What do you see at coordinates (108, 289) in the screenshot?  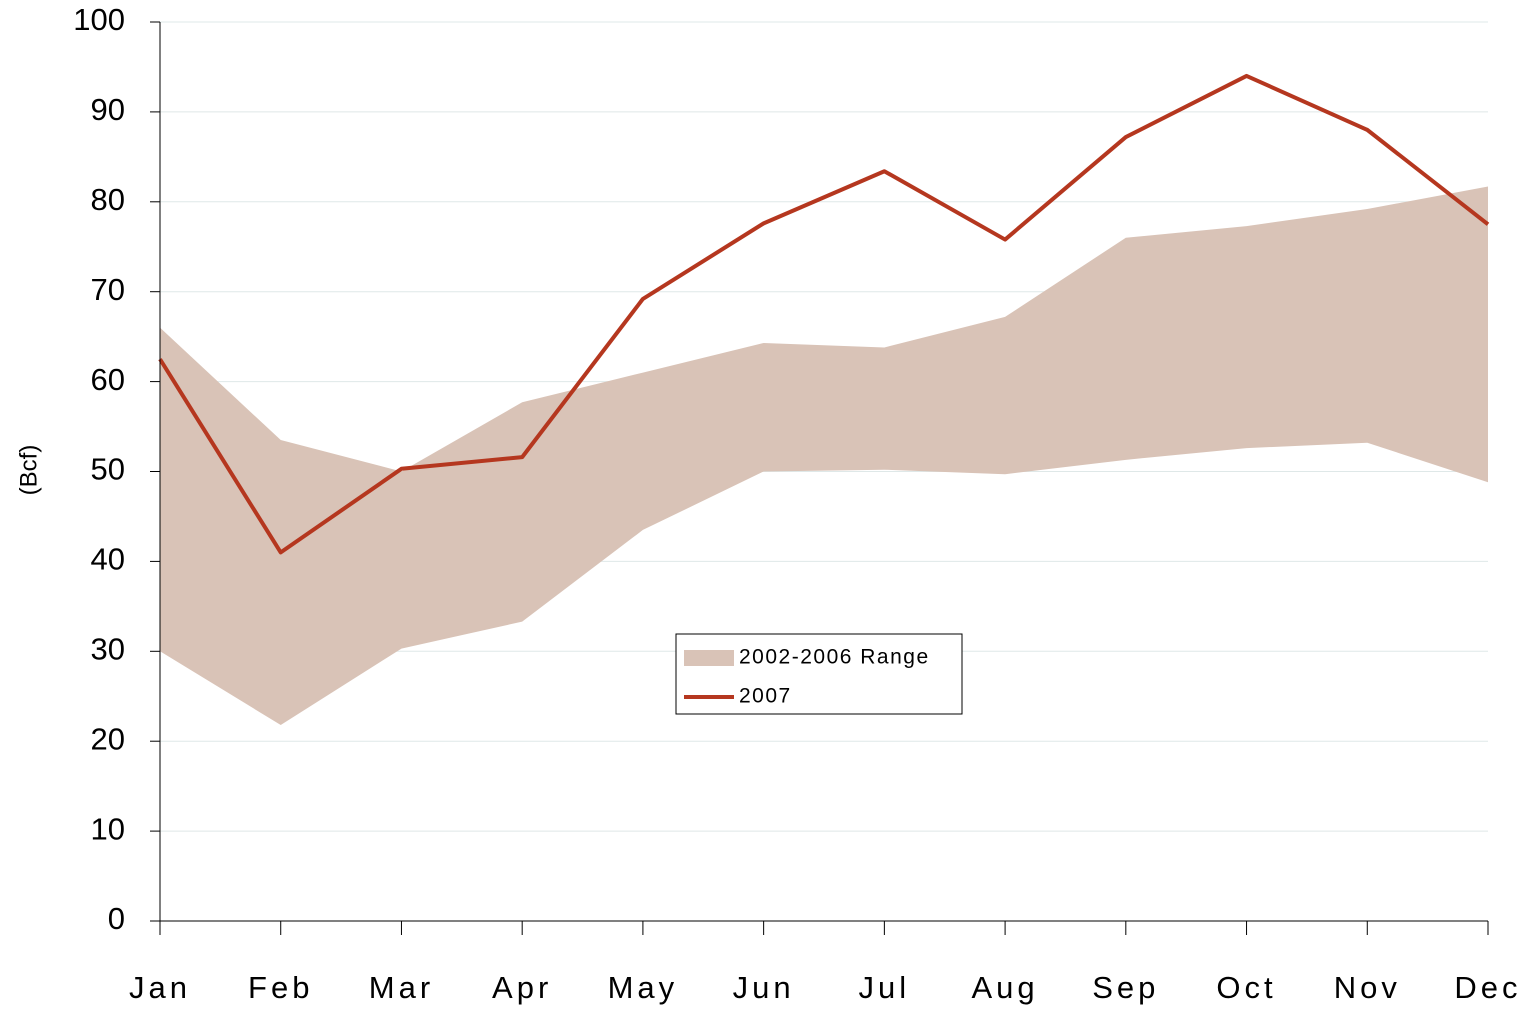 I see `y-tick-label: 70` at bounding box center [108, 289].